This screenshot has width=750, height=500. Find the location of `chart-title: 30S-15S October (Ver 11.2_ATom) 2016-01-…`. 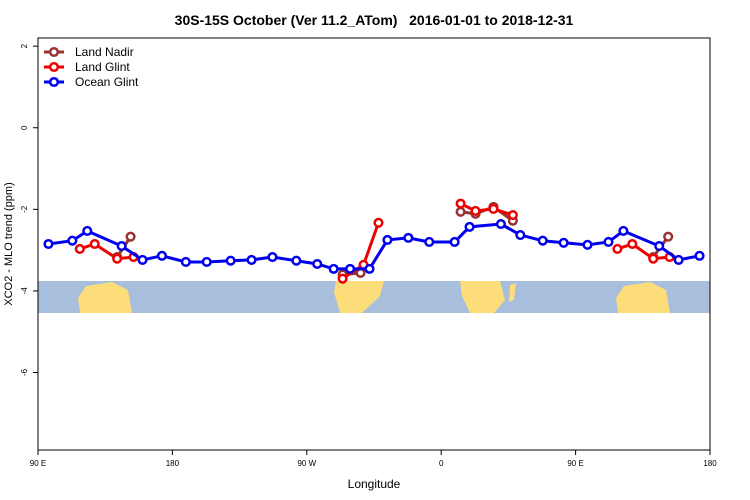

chart-title: 30S-15S October (Ver 11.2_ATom) 2016-01-… is located at coordinates (374, 20).